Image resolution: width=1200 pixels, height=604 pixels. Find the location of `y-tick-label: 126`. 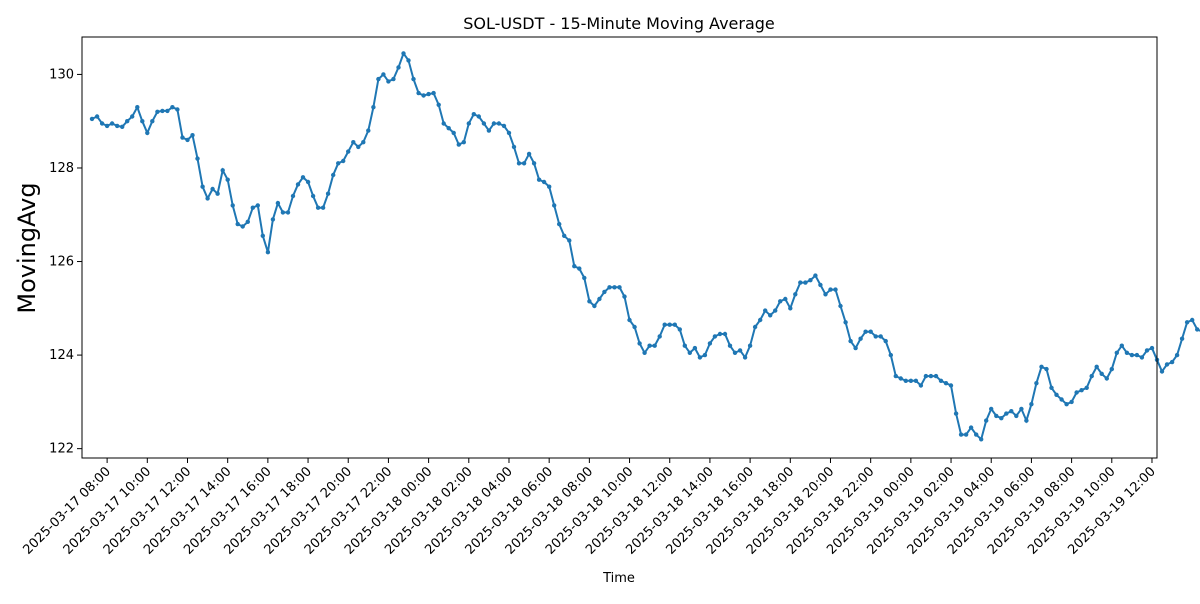

y-tick-label: 126 is located at coordinates (61, 262).